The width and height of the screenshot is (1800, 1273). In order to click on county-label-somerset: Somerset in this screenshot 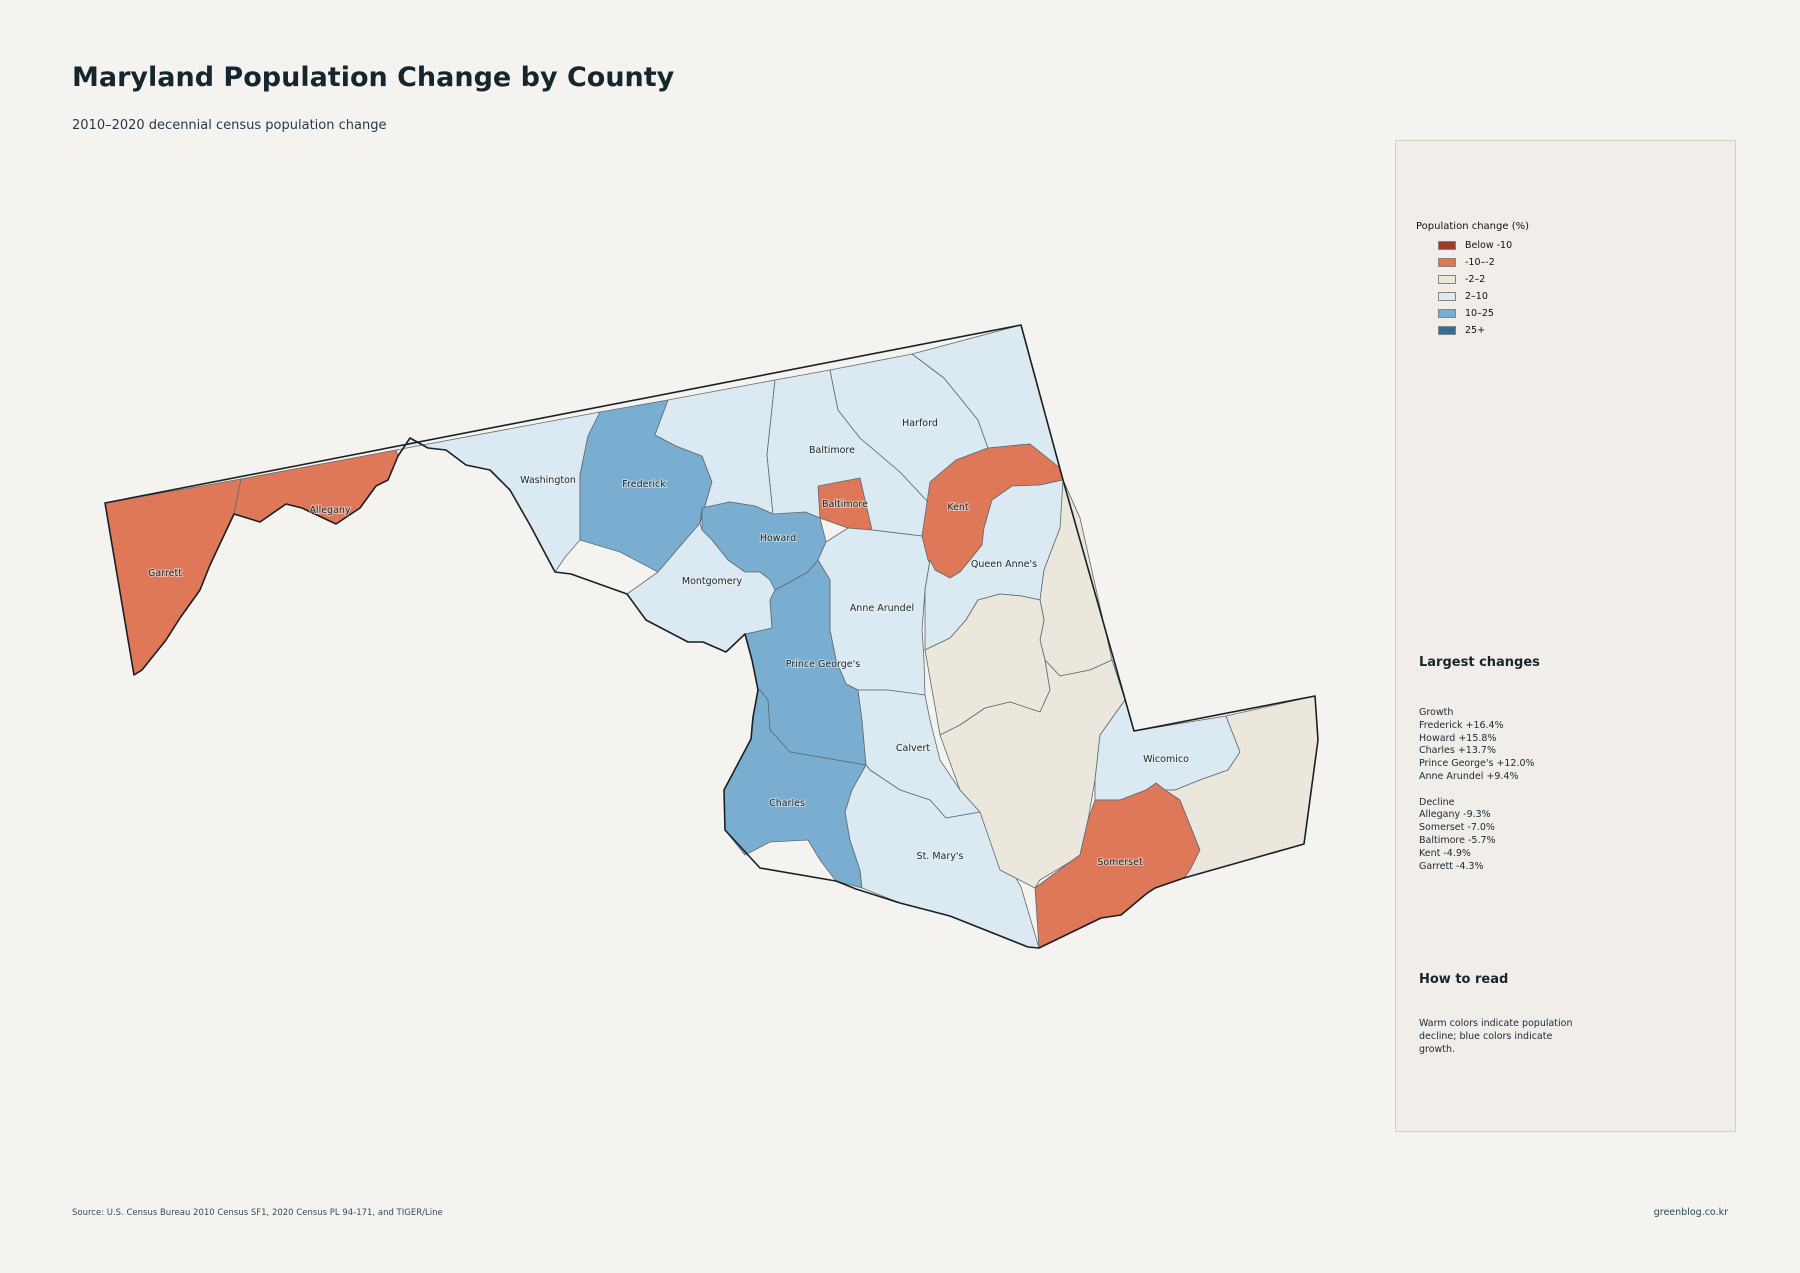, I will do `click(1120, 862)`.